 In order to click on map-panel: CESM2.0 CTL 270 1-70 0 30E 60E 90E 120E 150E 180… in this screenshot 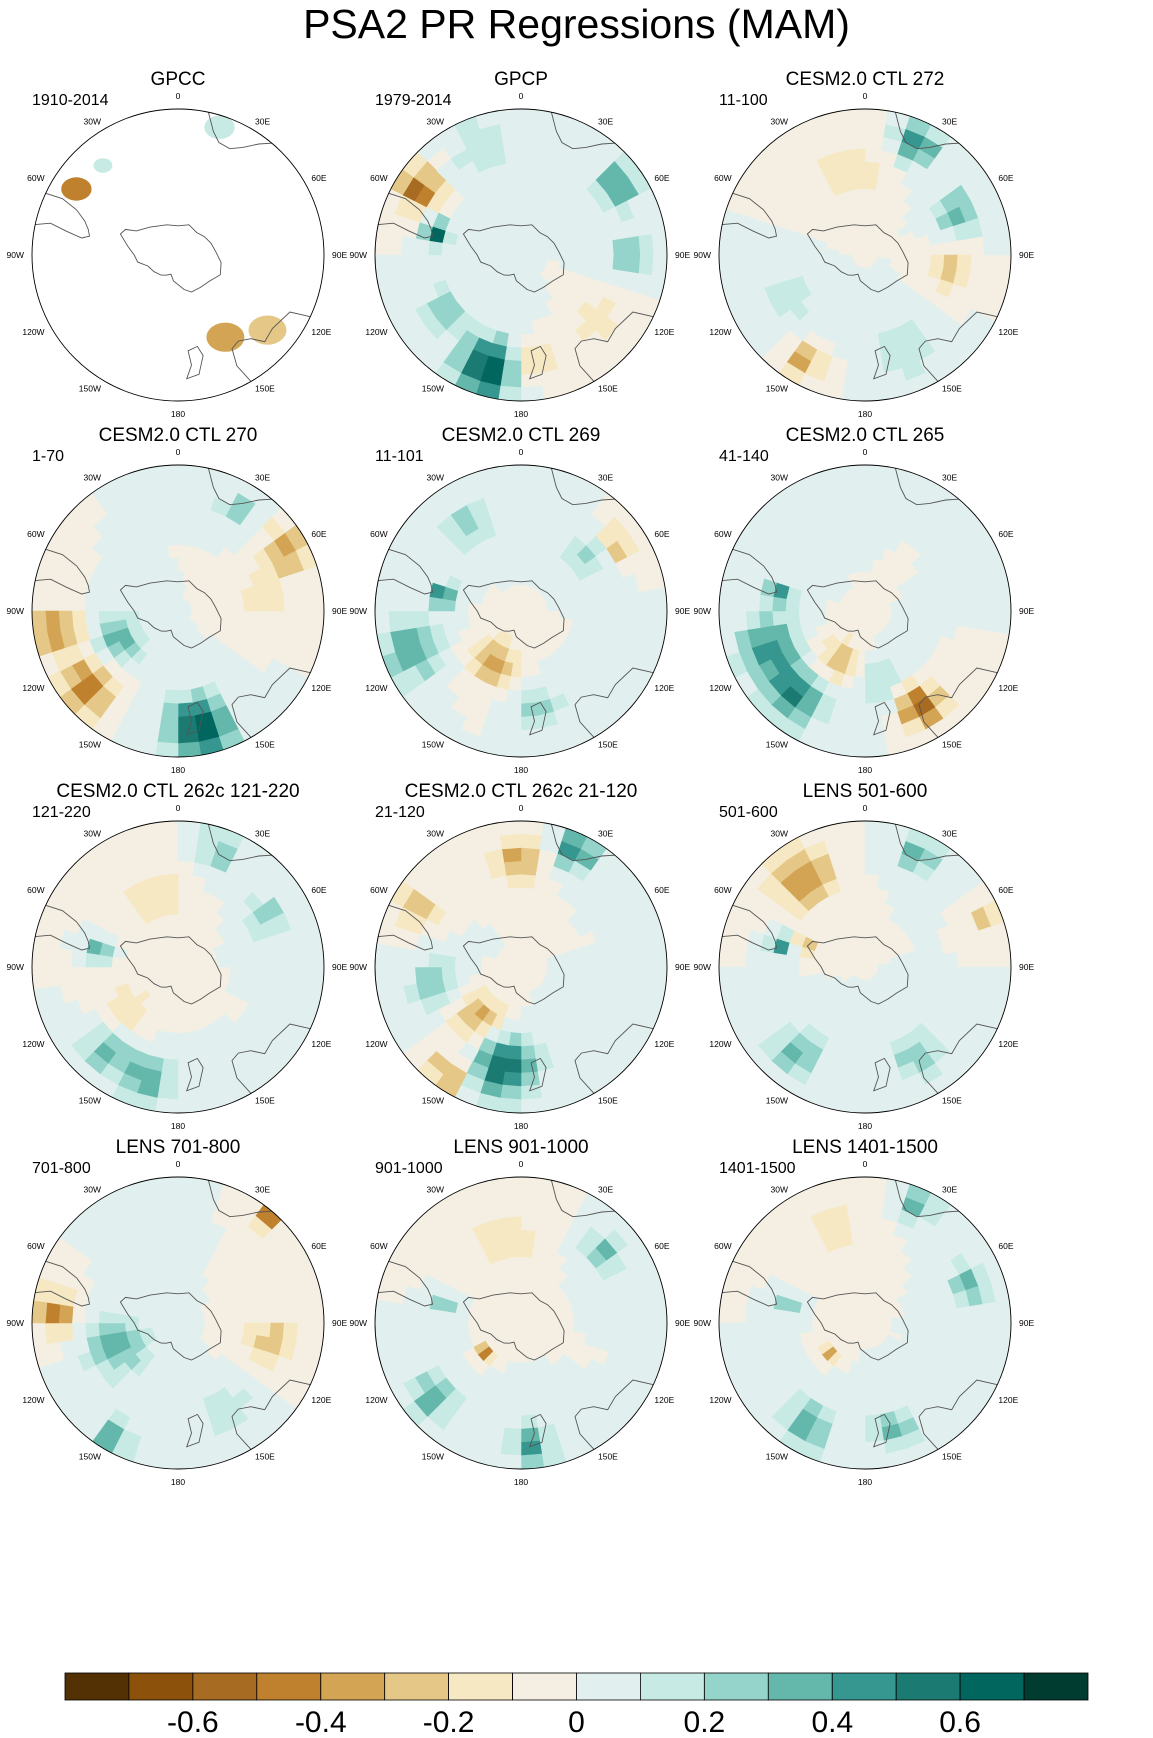, I will do `click(177, 600)`.